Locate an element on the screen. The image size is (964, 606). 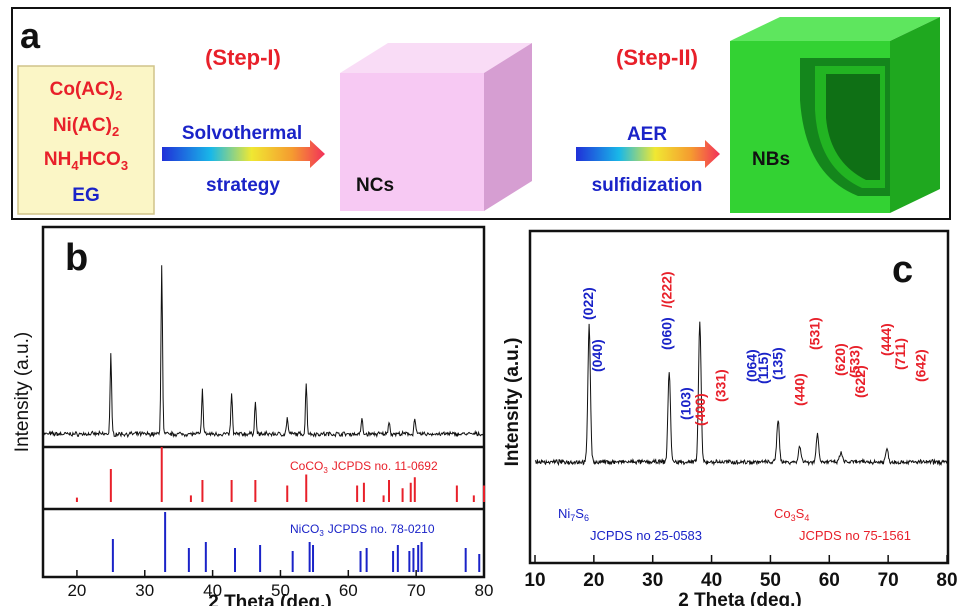
panel-c-tick-label: 10 is located at coordinates (534, 580).